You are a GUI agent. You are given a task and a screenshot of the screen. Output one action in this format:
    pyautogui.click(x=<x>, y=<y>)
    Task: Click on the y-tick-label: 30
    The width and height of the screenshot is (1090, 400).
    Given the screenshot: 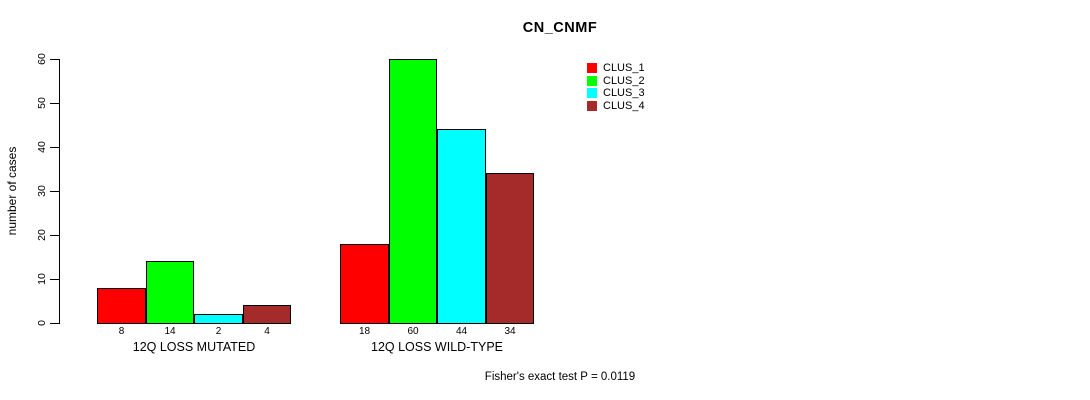 What is the action you would take?
    pyautogui.click(x=42, y=191)
    